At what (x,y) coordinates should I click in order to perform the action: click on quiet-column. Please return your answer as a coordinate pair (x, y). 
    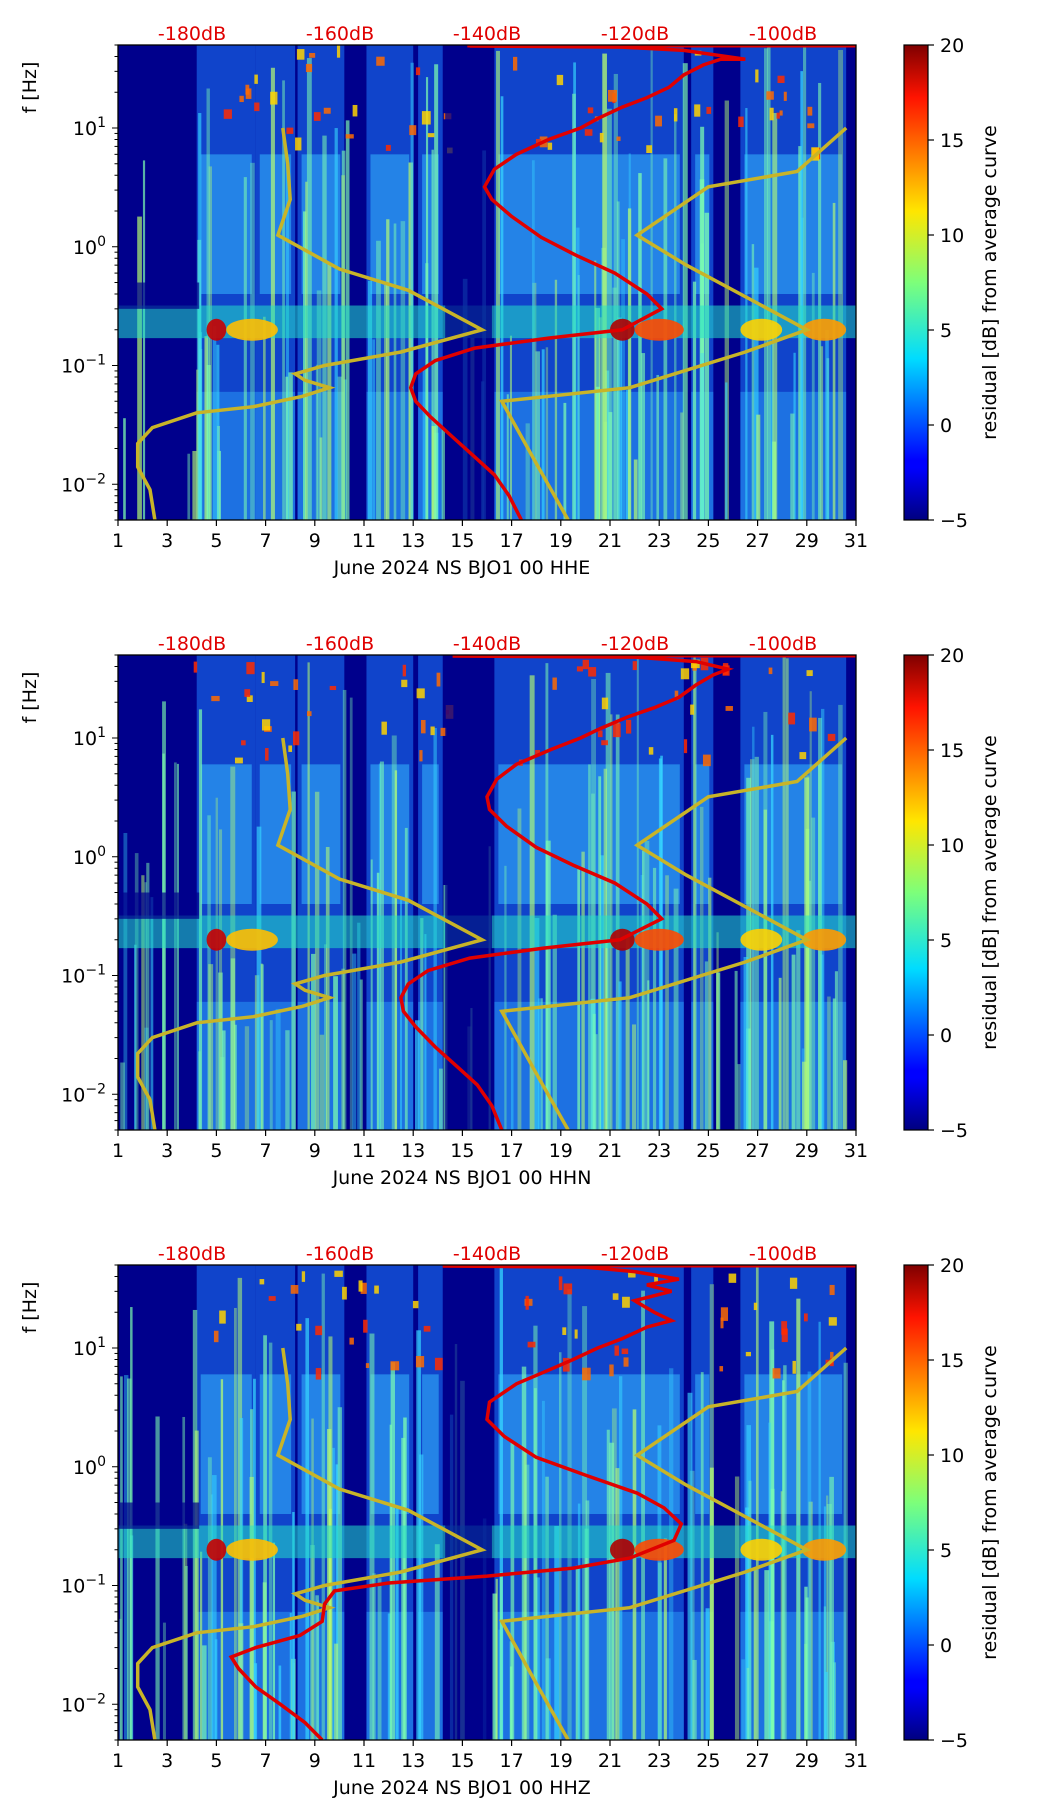
    Looking at the image, I should click on (468, 1502).